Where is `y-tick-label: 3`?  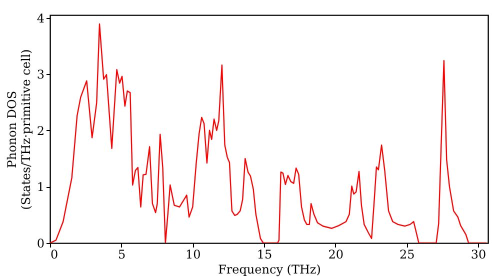 y-tick-label: 3 is located at coordinates (40, 75).